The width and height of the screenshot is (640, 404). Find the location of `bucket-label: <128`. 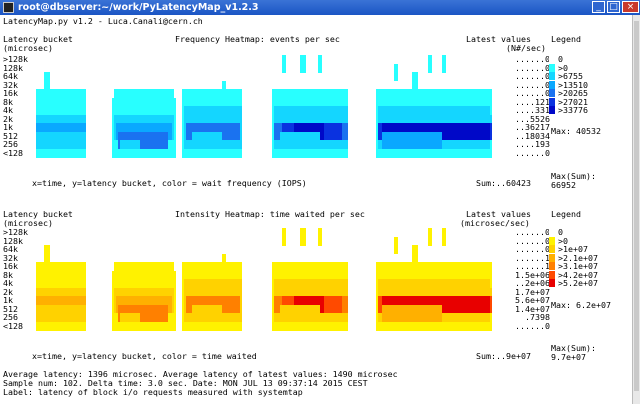

bucket-label: <128 is located at coordinates (13, 152).